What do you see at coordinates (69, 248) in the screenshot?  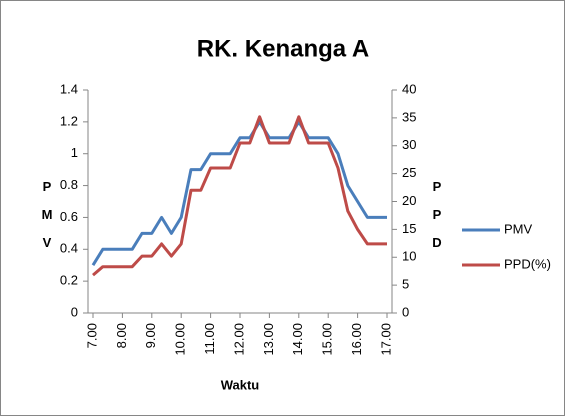 I see `y-tick-label: 0.4` at bounding box center [69, 248].